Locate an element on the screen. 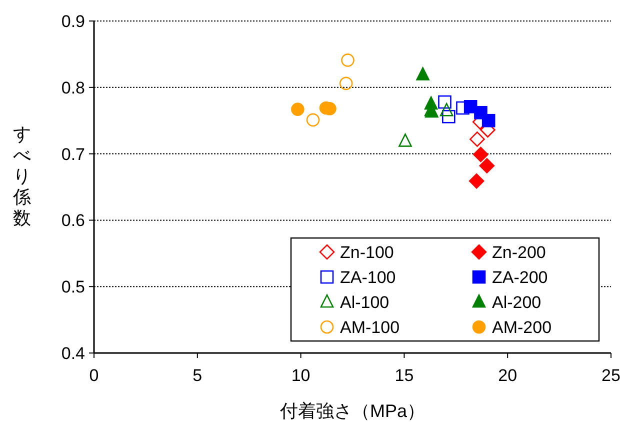 This screenshot has height=422, width=623. x-tick-label: 25 is located at coordinates (611, 375).